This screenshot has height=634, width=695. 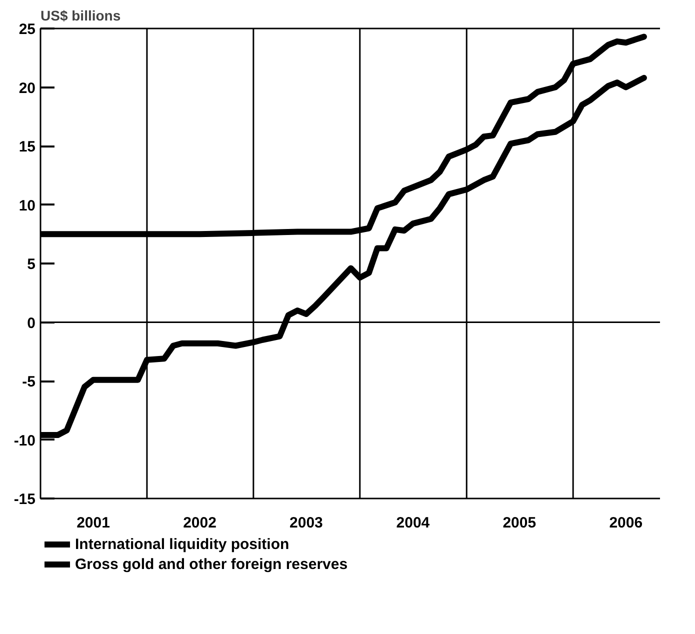 What do you see at coordinates (626, 523) in the screenshot?
I see `x-tick-label: 2006` at bounding box center [626, 523].